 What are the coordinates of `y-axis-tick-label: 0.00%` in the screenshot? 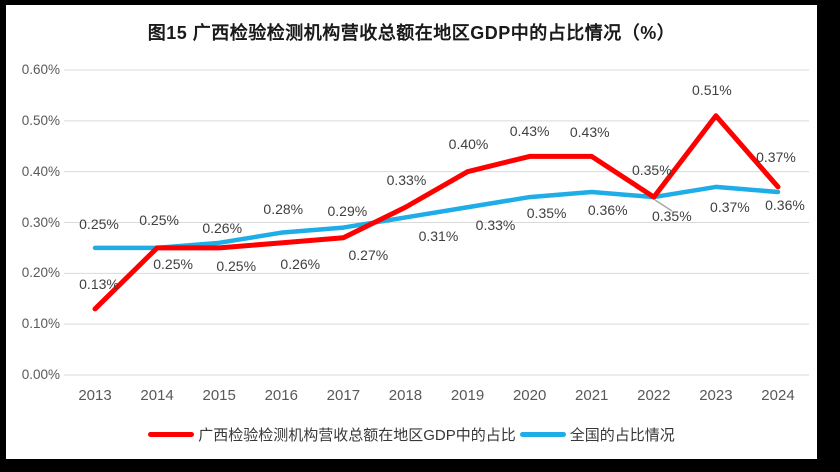 It's located at (40, 374).